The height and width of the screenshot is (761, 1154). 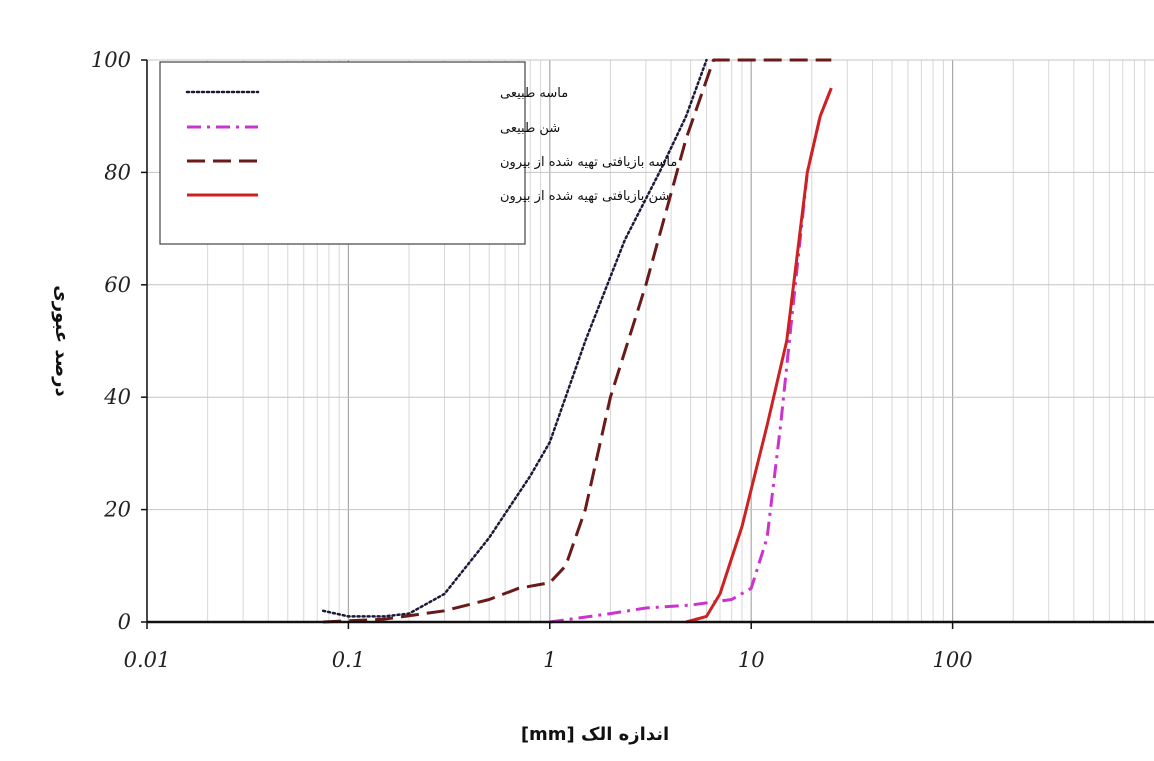 I want to click on legend-box, so click(x=342, y=153).